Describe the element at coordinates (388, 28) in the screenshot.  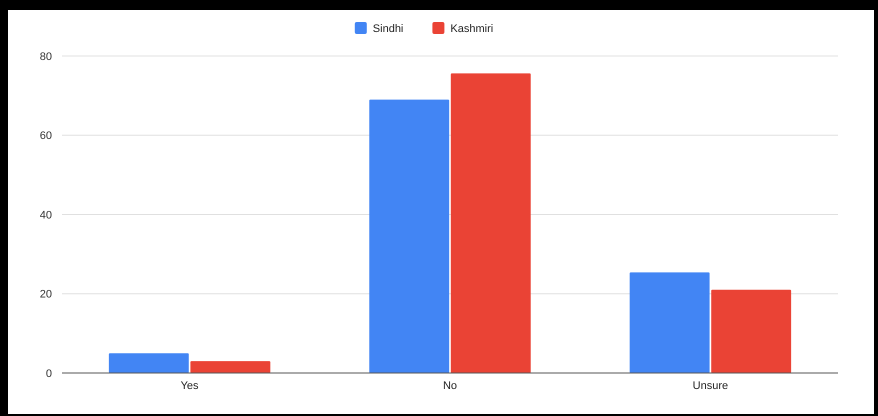
I see `legend-label: Sindhi` at that location.